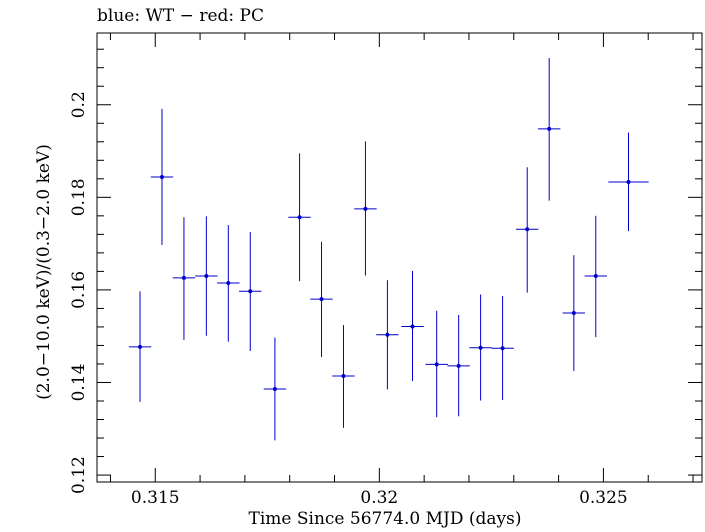 The width and height of the screenshot is (705, 532). Describe the element at coordinates (79, 290) in the screenshot. I see `y-tick-label: 0.16` at that location.